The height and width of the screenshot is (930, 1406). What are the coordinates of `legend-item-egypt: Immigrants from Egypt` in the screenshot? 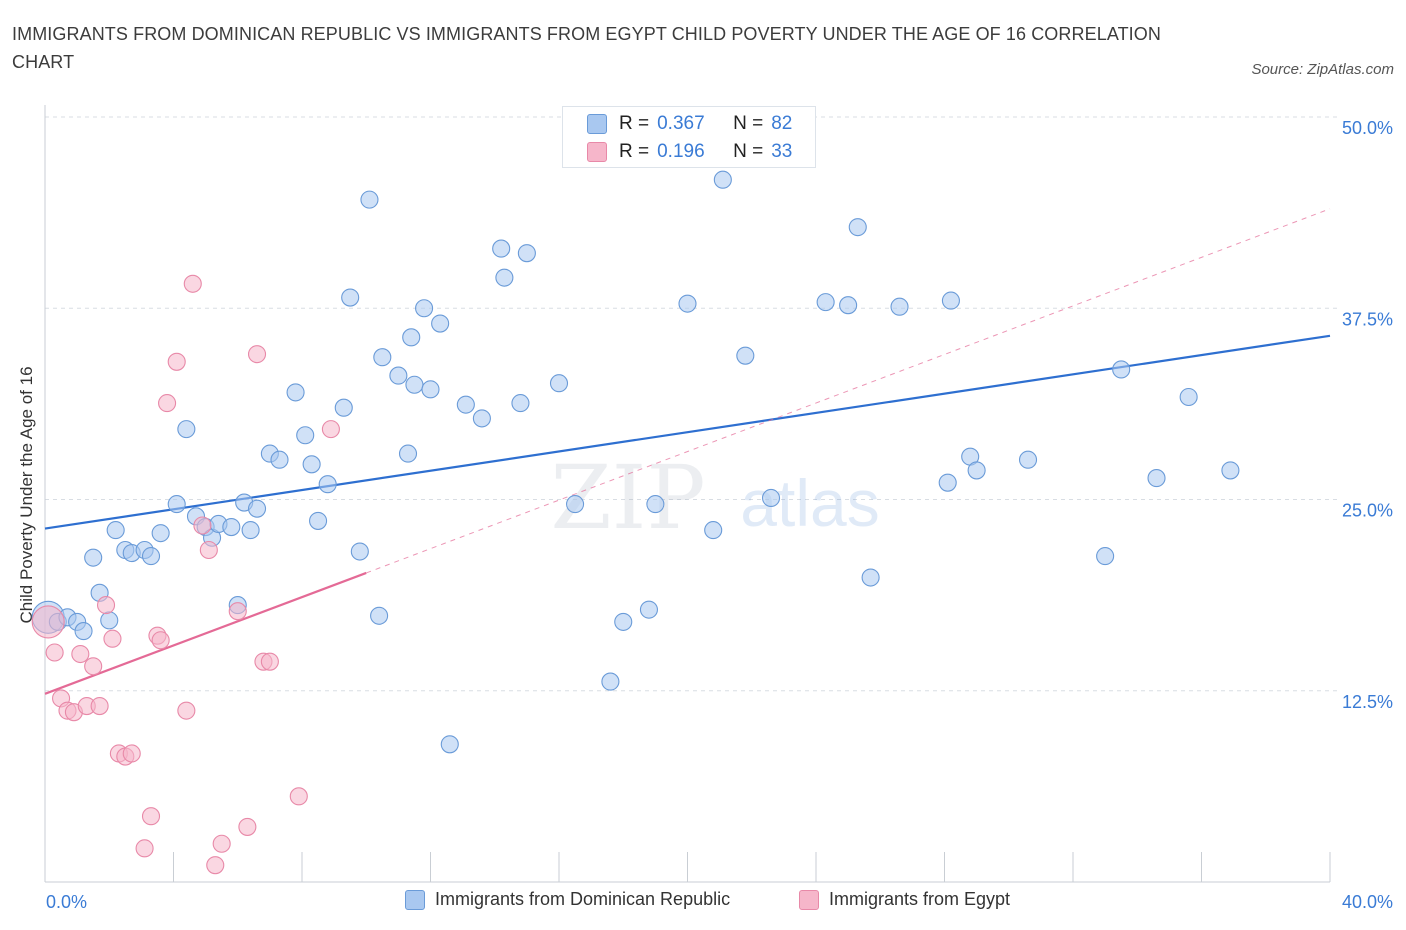 It's located at (904, 899).